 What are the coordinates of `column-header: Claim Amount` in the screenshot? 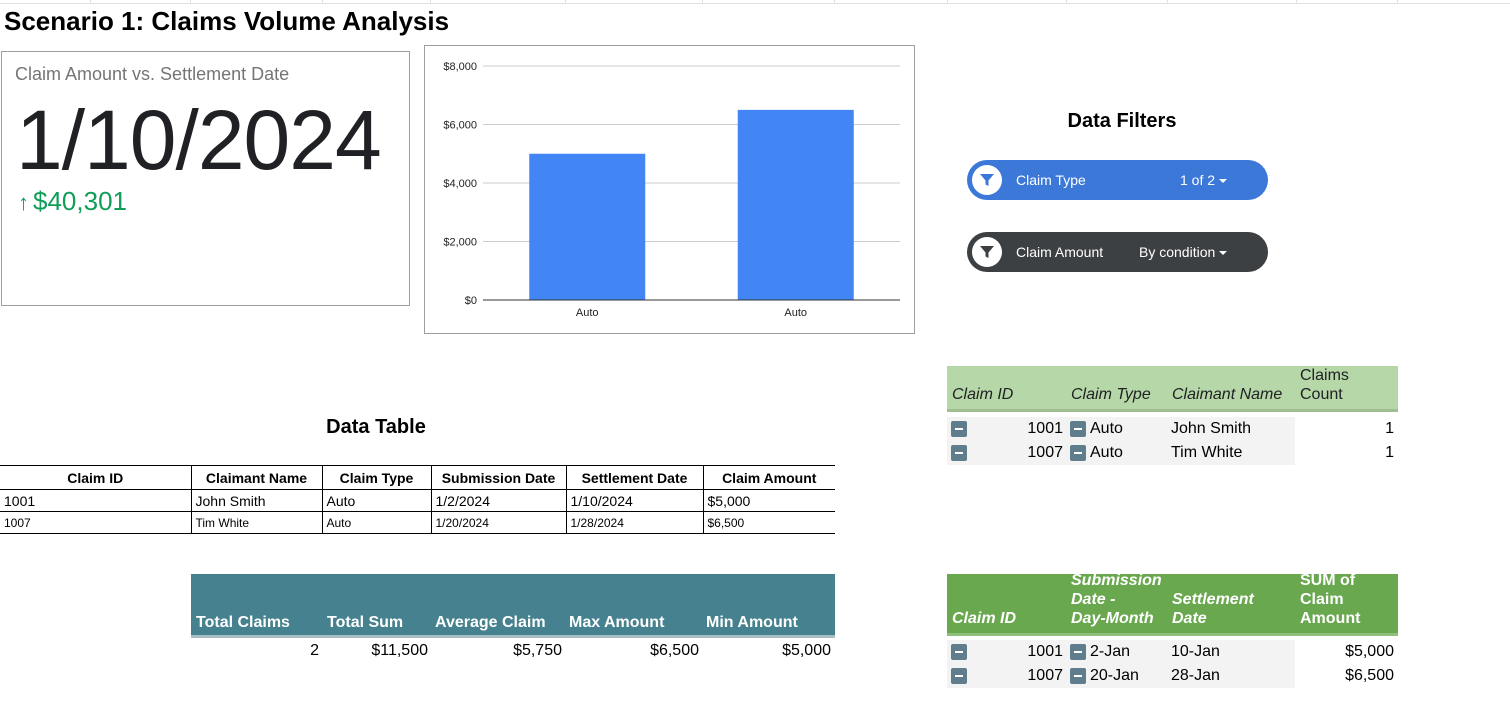 It's located at (768, 477).